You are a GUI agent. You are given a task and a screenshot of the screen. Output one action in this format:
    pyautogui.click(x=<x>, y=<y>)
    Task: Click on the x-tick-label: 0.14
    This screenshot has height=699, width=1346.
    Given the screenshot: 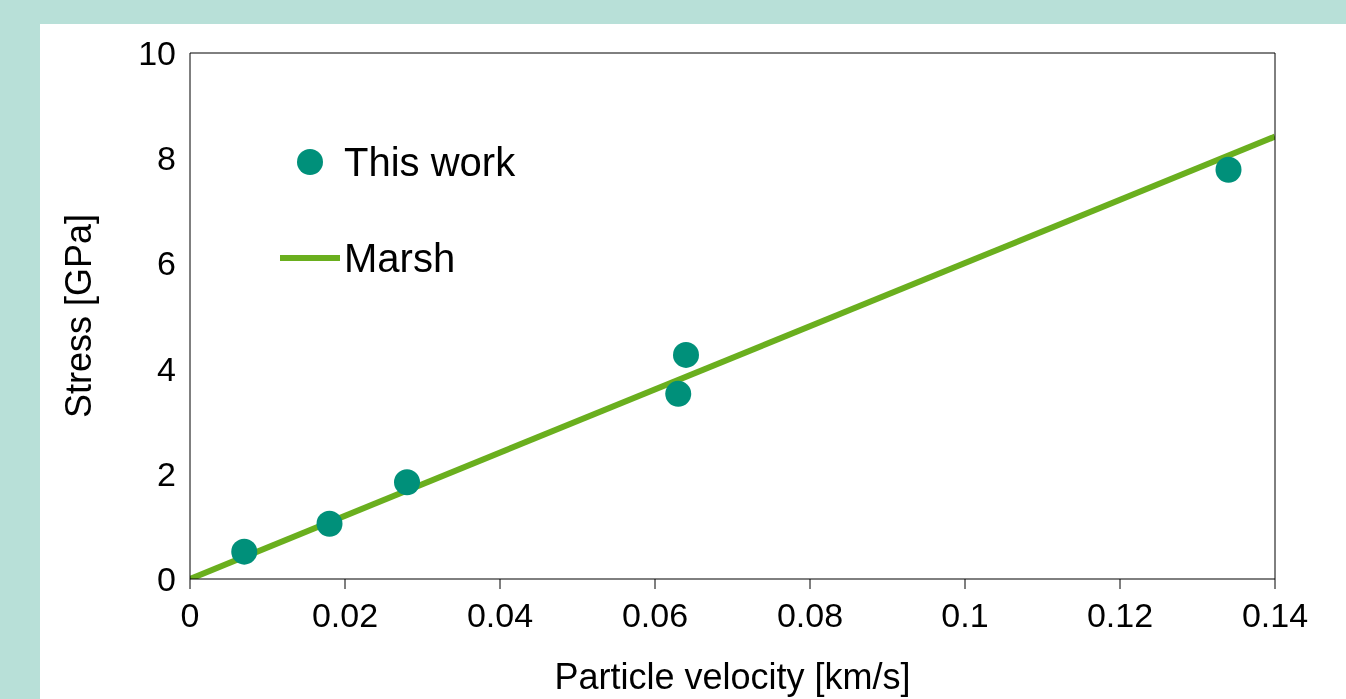 What is the action you would take?
    pyautogui.click(x=1275, y=615)
    